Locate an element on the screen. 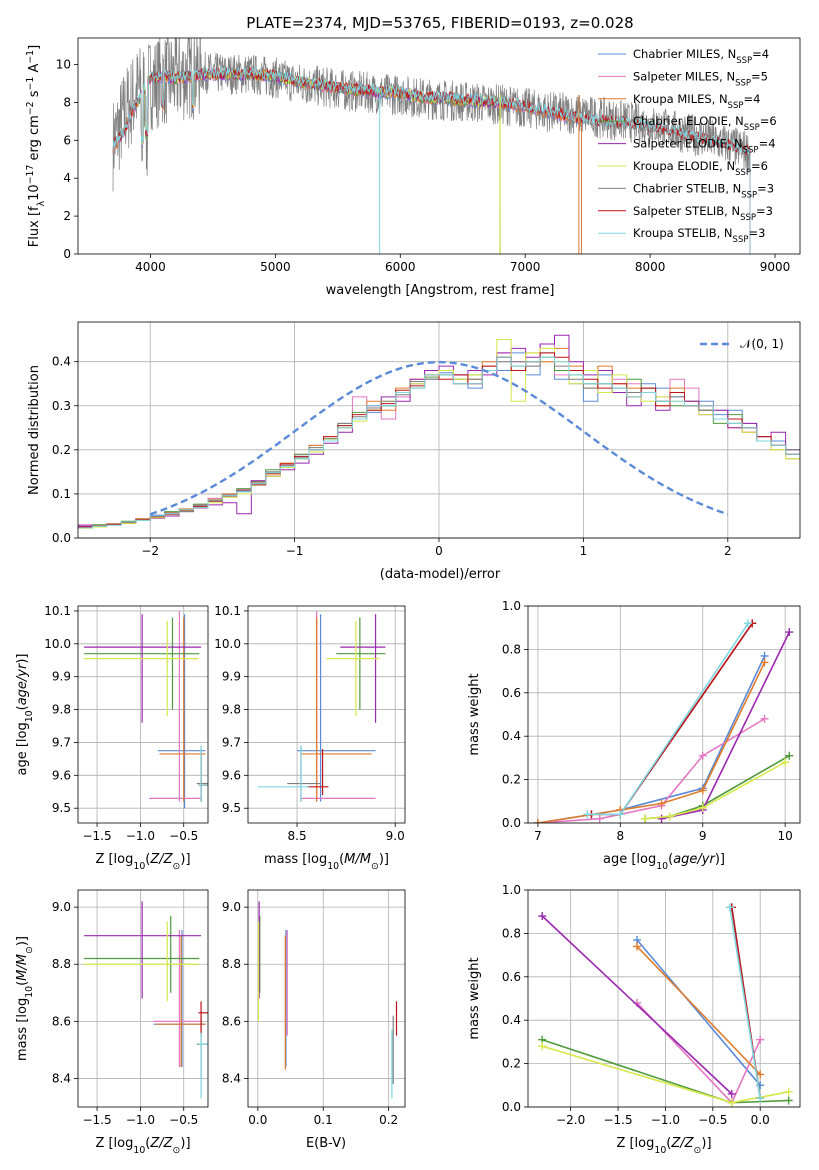 Image resolution: width=819 pixels, height=1170 pixels. errorbar-chabrier-miles is located at coordinates (336, 708).